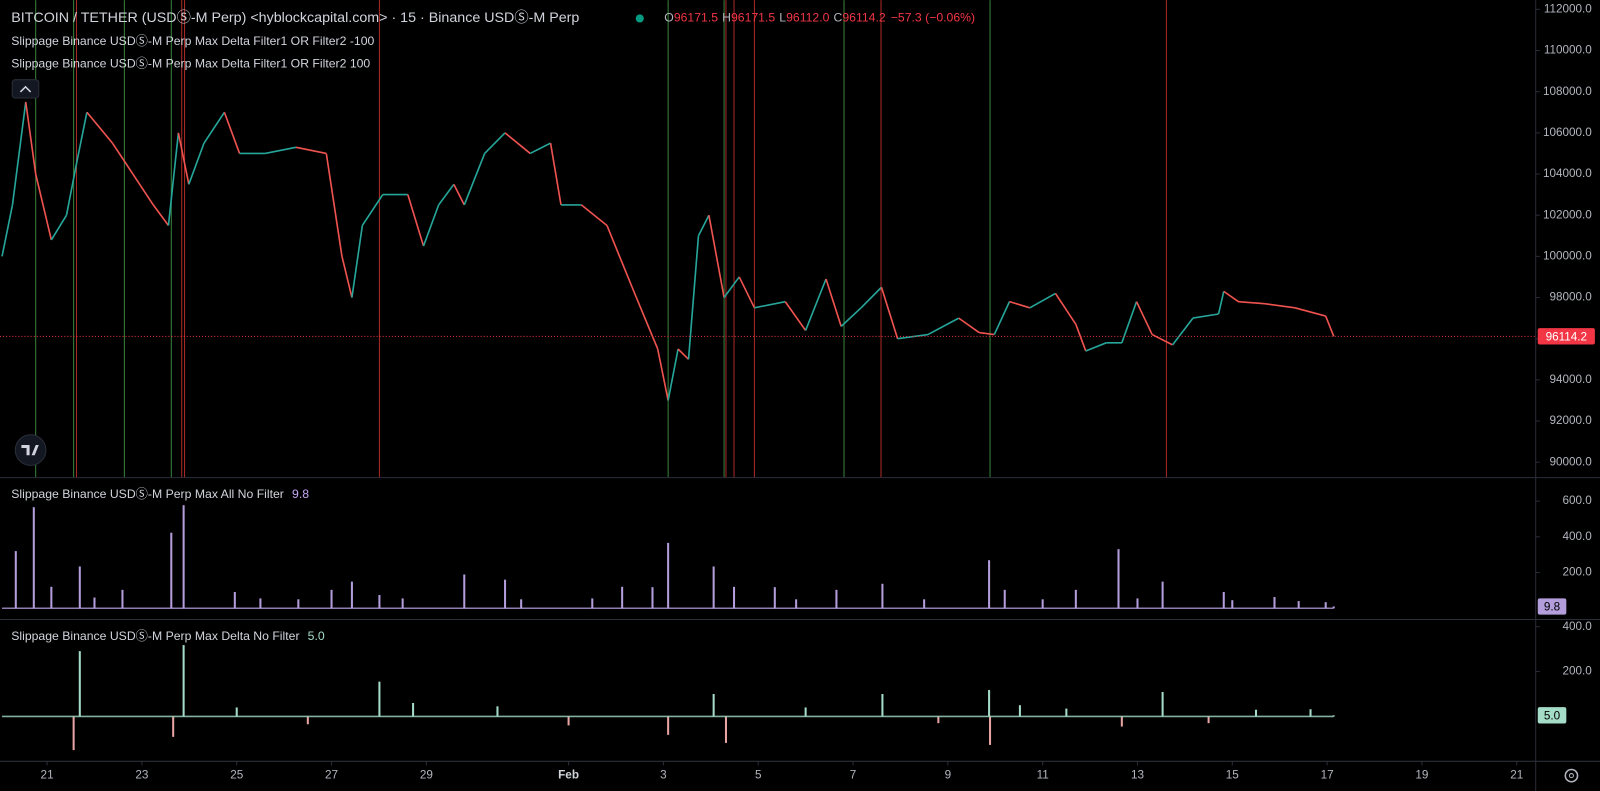 This screenshot has width=1600, height=791. I want to click on x-tick-label: 7, so click(853, 775).